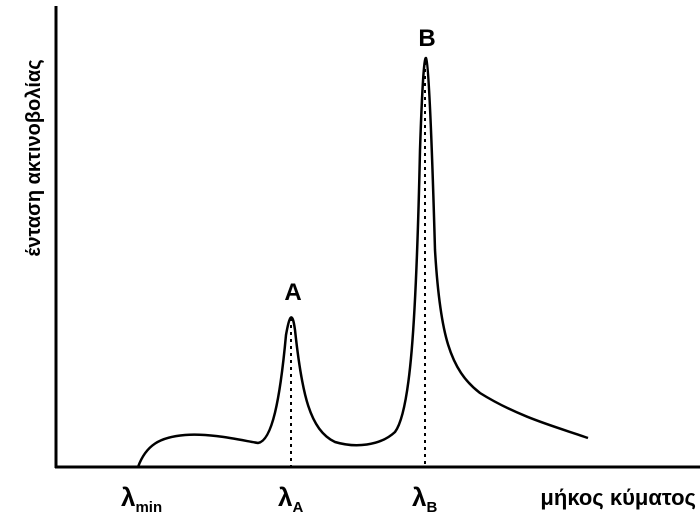 Image resolution: width=700 pixels, height=525 pixels. I want to click on lambda-a-label: λA, so click(290, 499).